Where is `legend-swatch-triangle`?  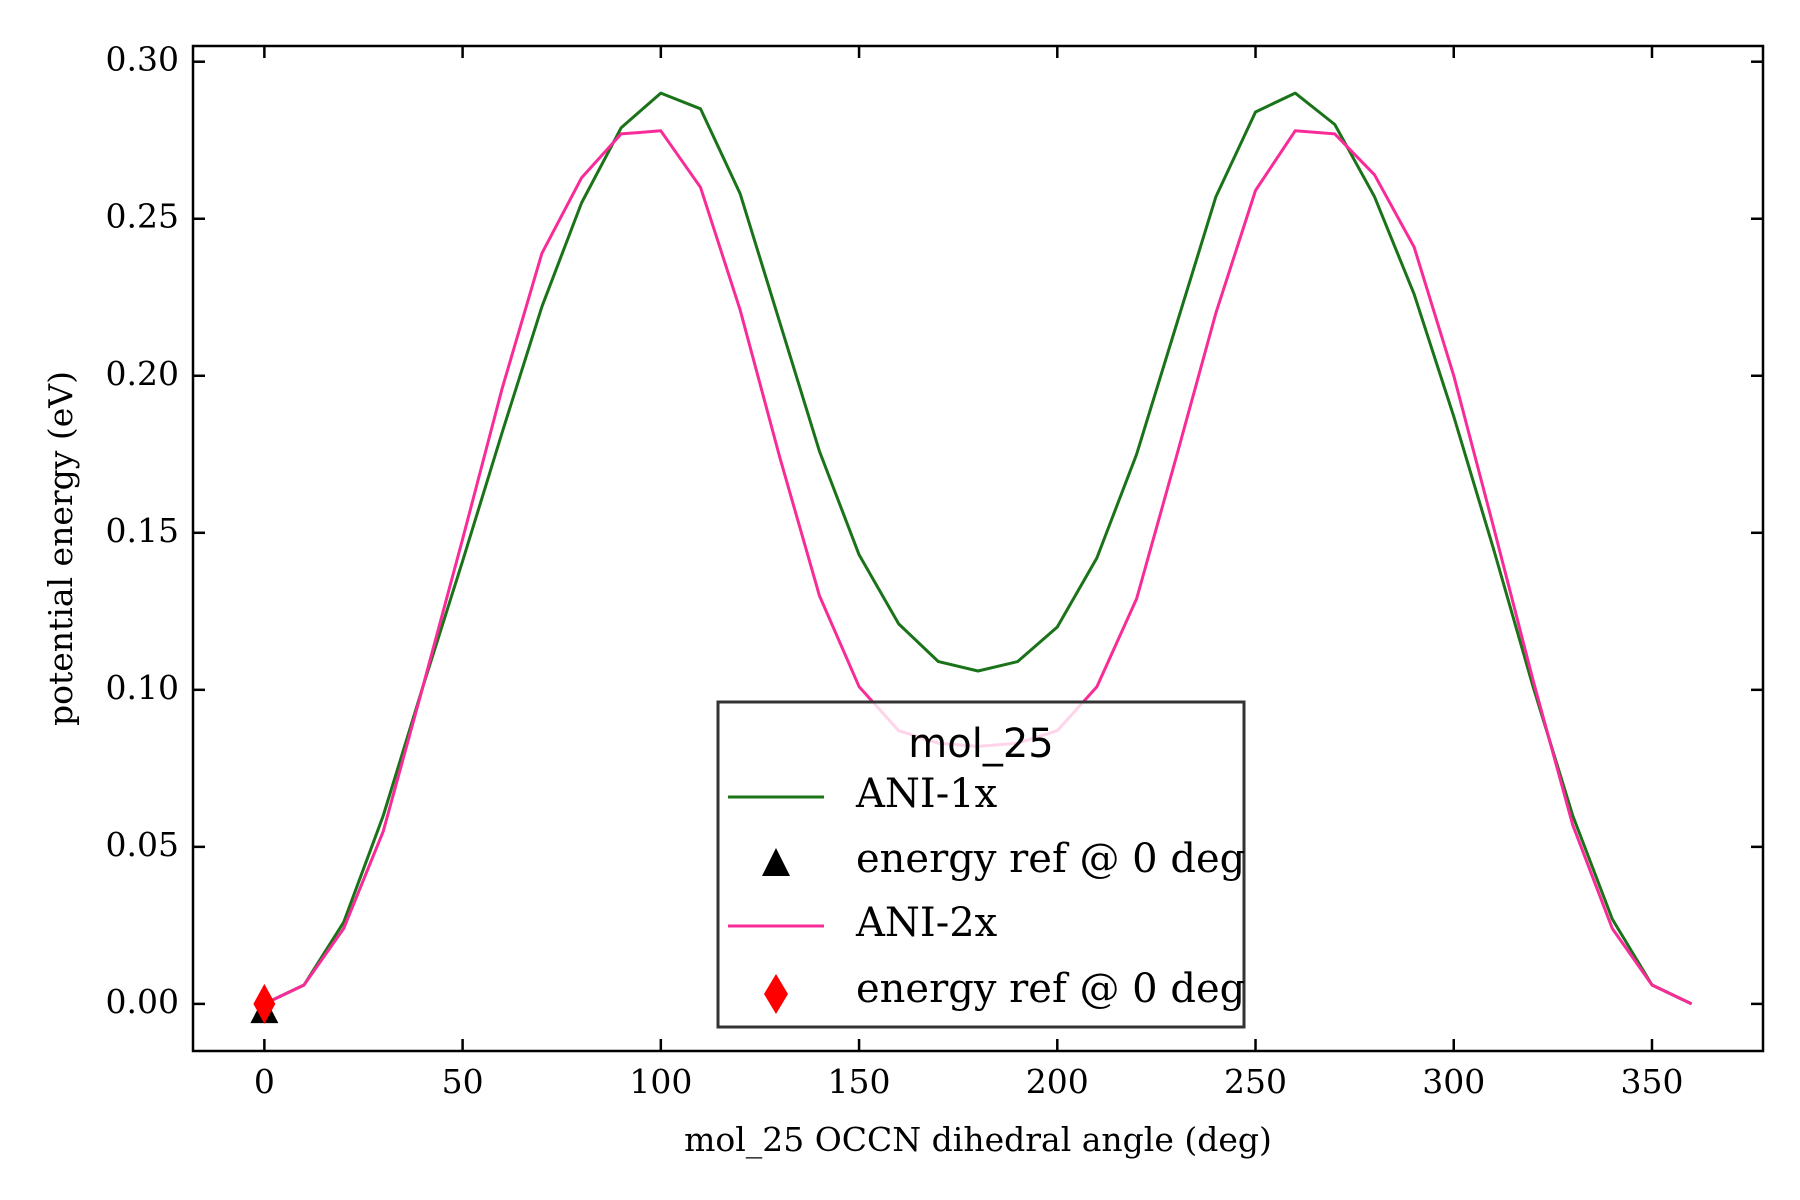
legend-swatch-triangle is located at coordinates (776, 862).